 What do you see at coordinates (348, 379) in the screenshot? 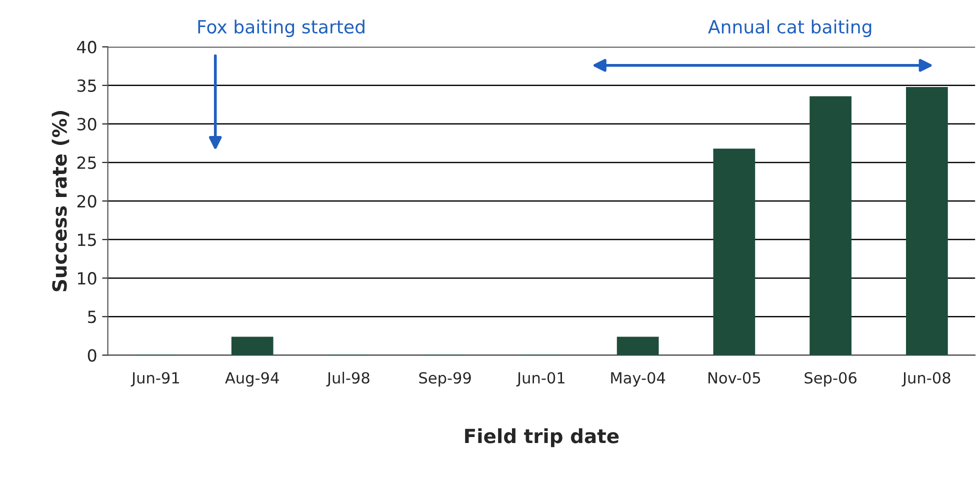
I see `x-tick-label: Jul-98` at bounding box center [348, 379].